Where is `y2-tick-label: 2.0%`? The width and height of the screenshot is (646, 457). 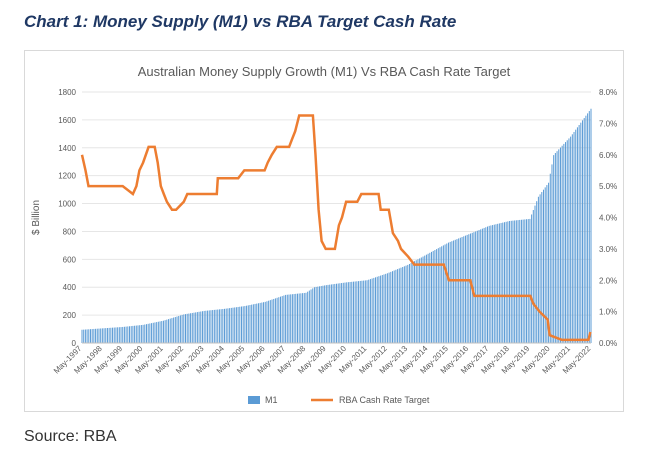 y2-tick-label: 2.0% is located at coordinates (608, 280).